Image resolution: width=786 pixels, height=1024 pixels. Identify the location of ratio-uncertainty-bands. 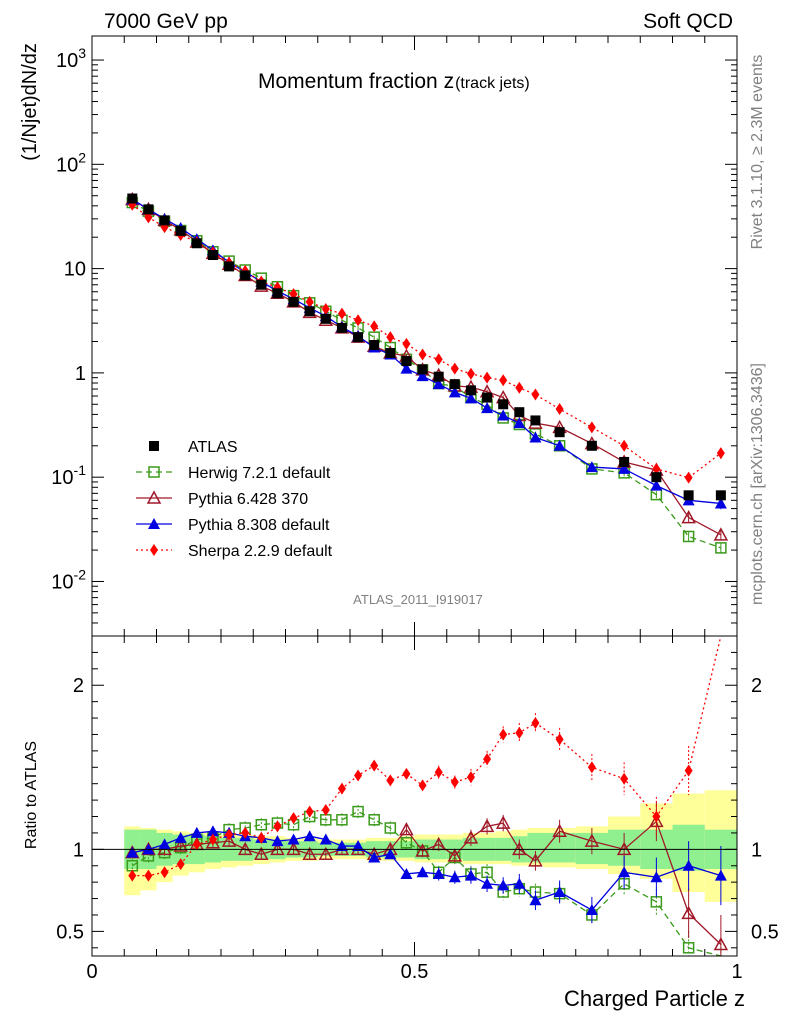
(430, 846).